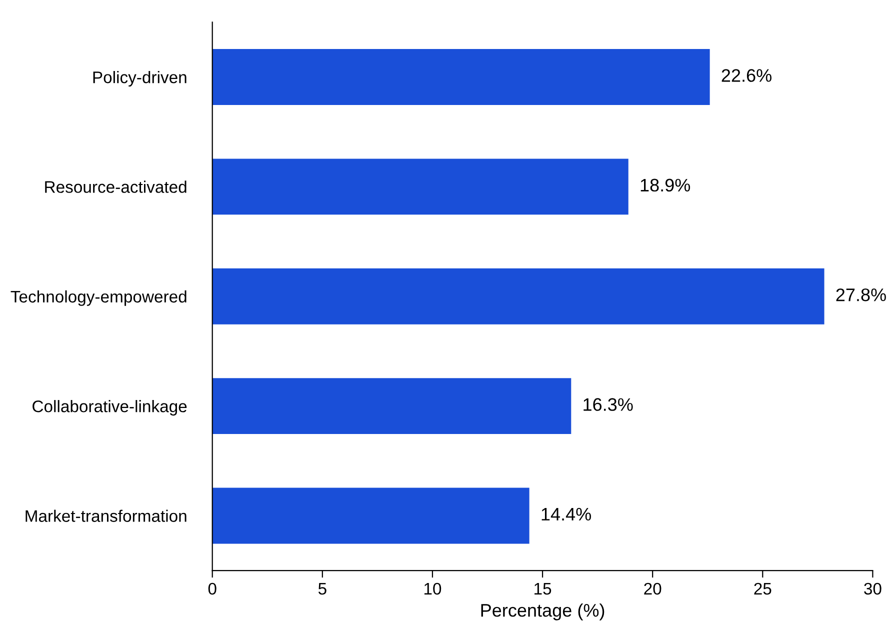 The image size is (896, 634). Describe the element at coordinates (861, 295) in the screenshot. I see `data-label: 27.8%` at that location.